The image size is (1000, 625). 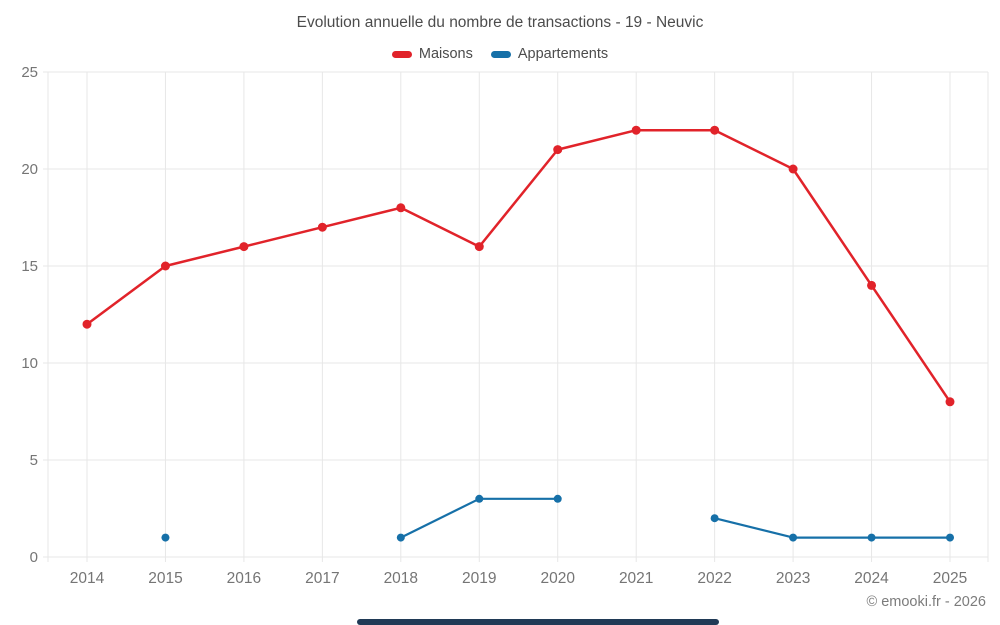 I want to click on y-tick-label: 10, so click(x=29, y=363).